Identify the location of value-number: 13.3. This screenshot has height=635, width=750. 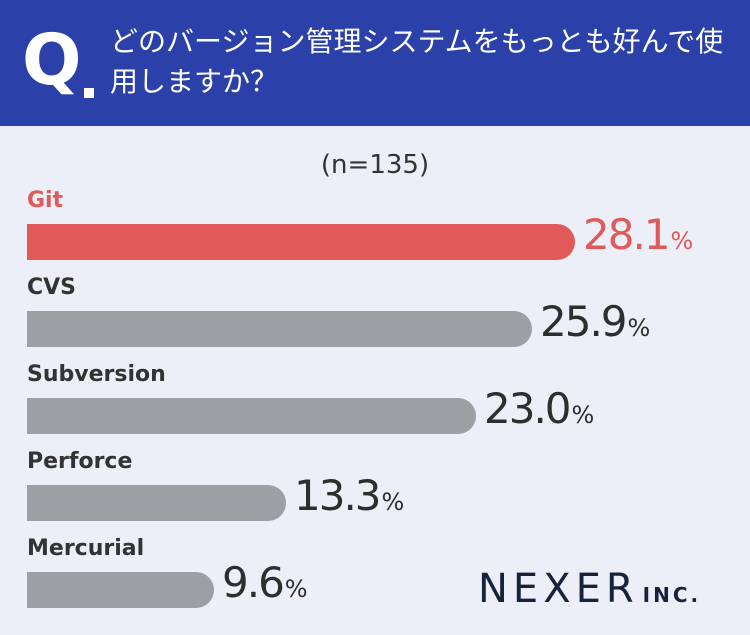
(338, 495).